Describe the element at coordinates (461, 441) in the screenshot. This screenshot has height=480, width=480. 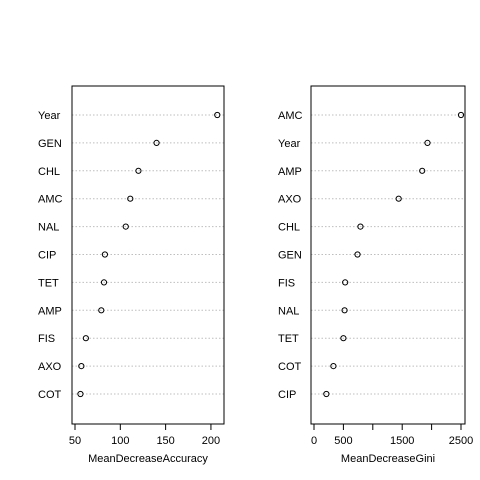
I see `x-tick-label: 2500` at that location.